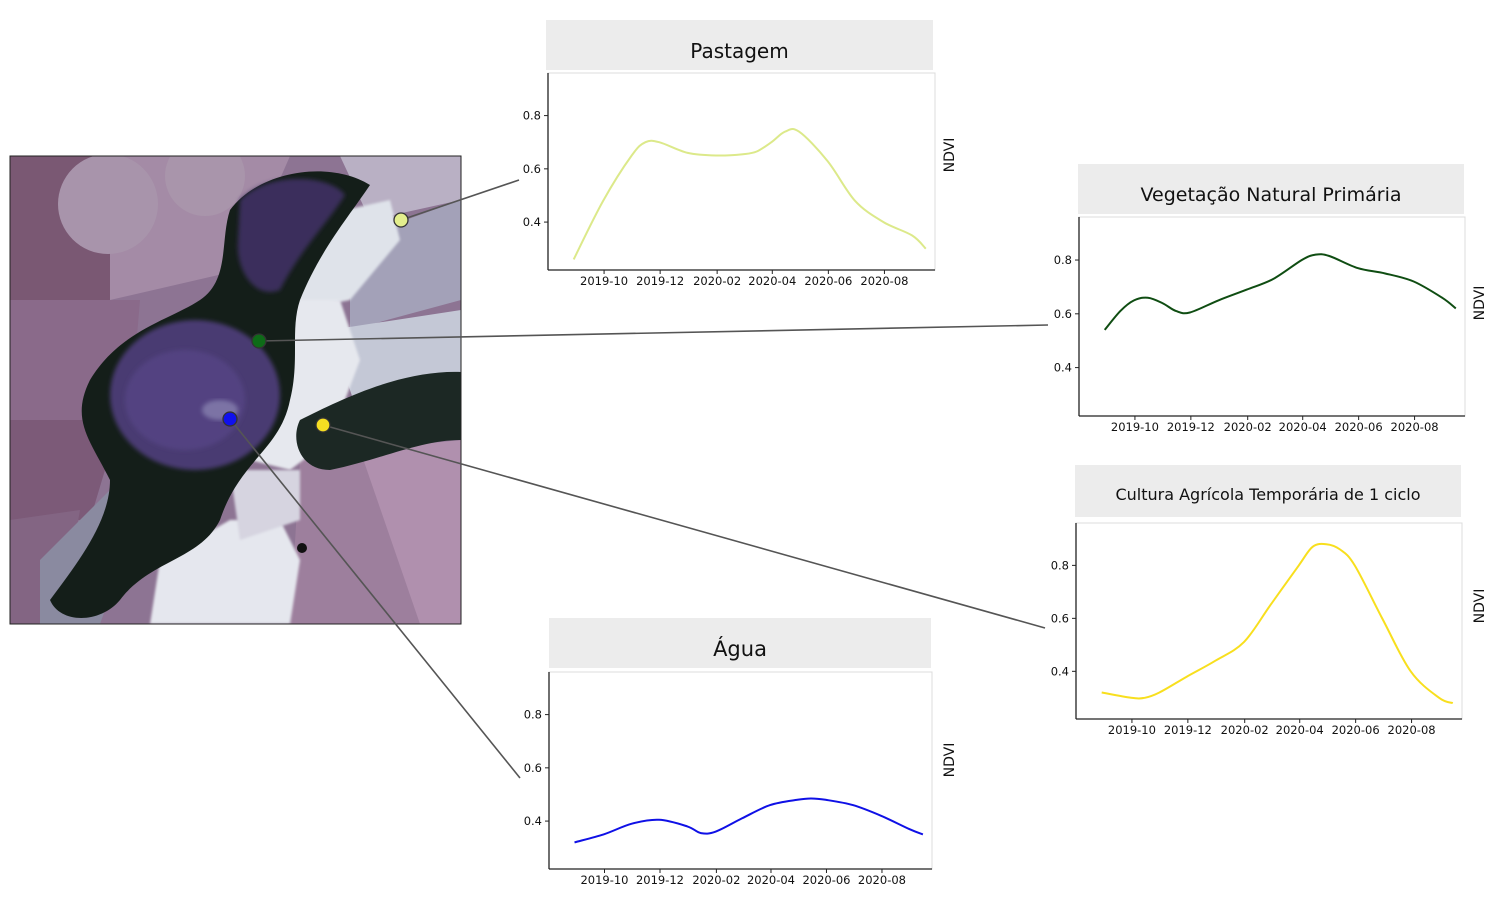  What do you see at coordinates (259, 341) in the screenshot?
I see `vegetacao-point` at bounding box center [259, 341].